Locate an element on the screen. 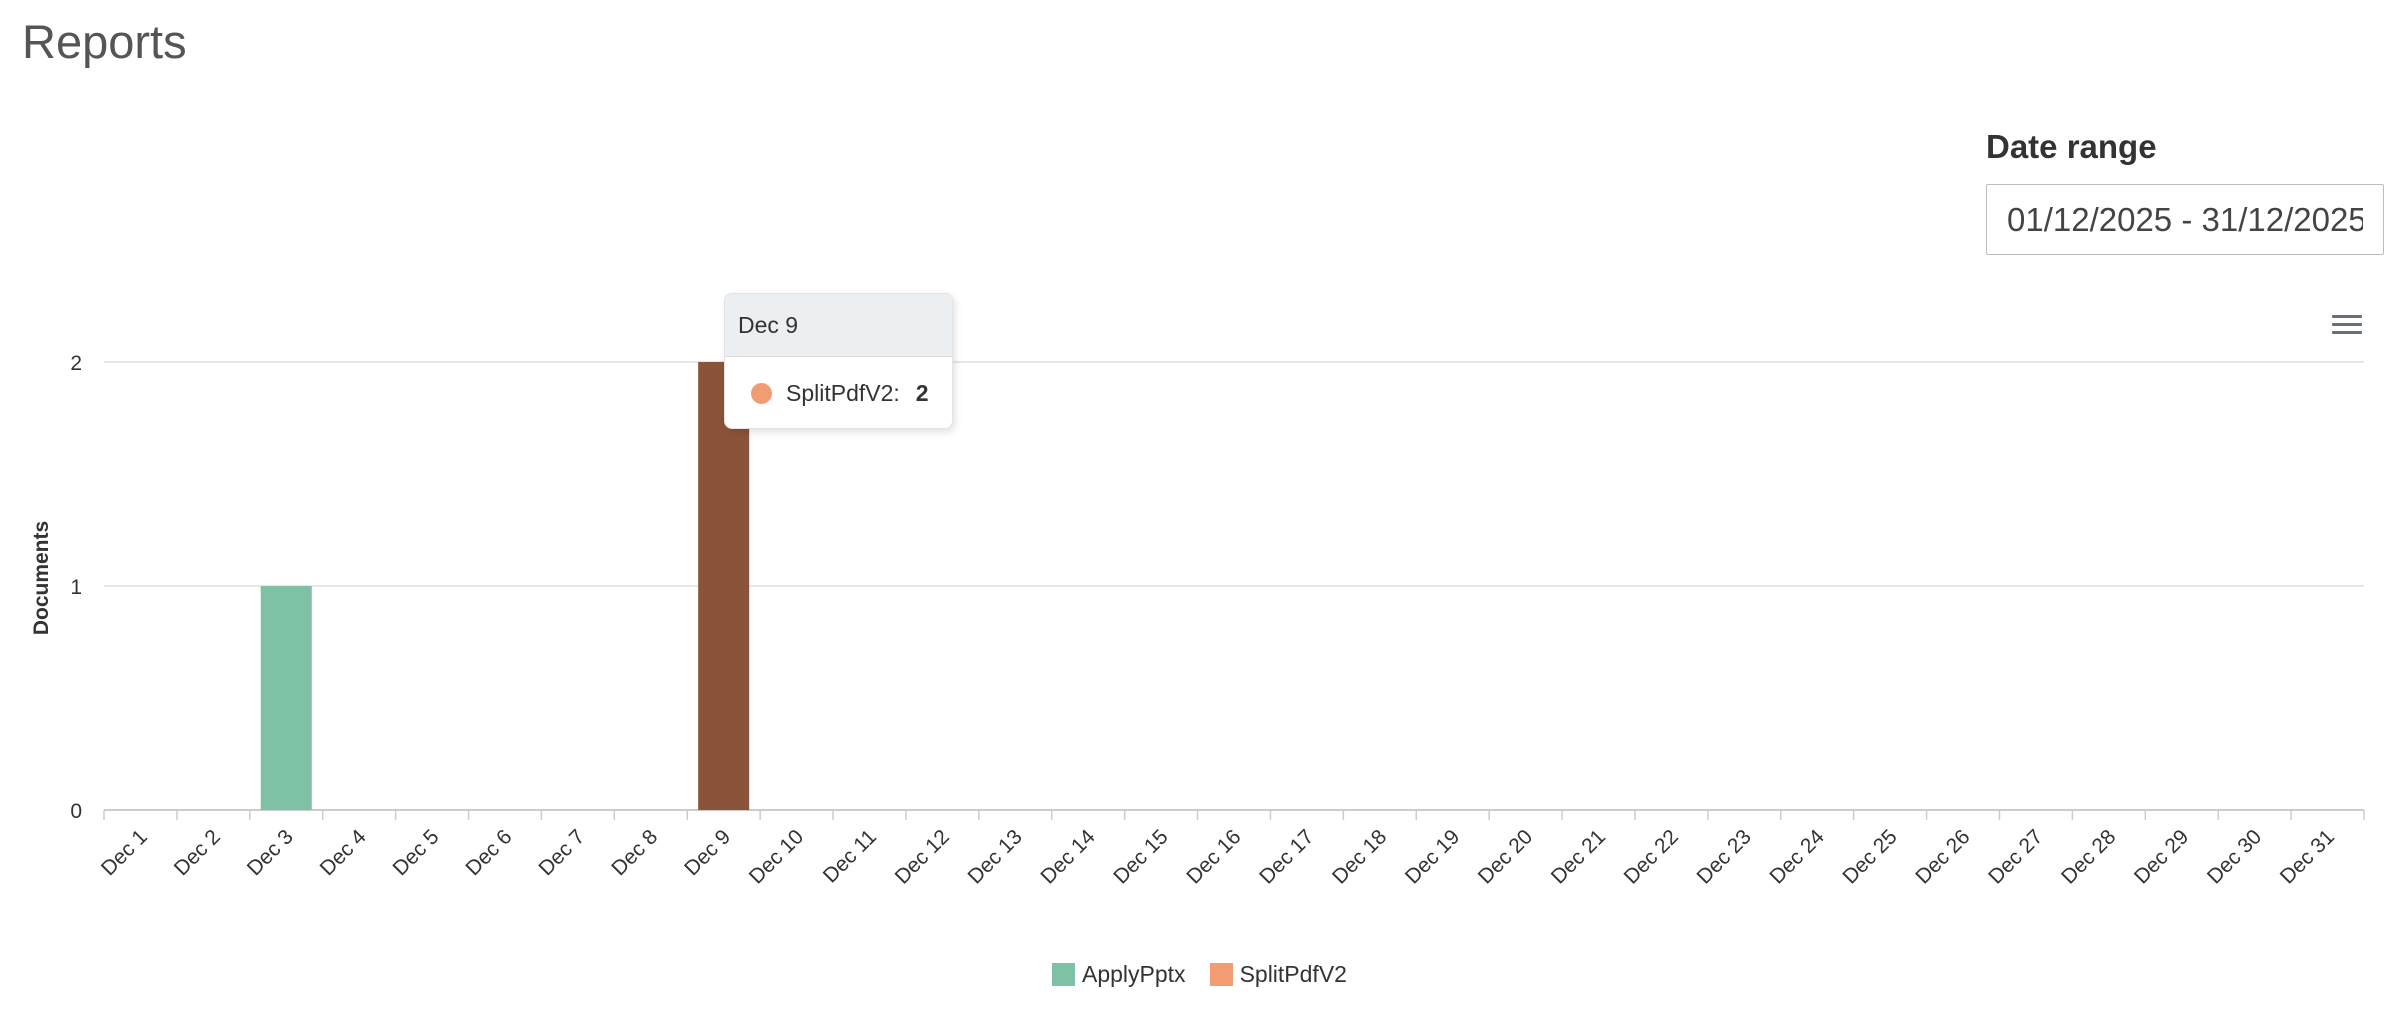  x-tick-label: Dec 6 is located at coordinates (488, 852).